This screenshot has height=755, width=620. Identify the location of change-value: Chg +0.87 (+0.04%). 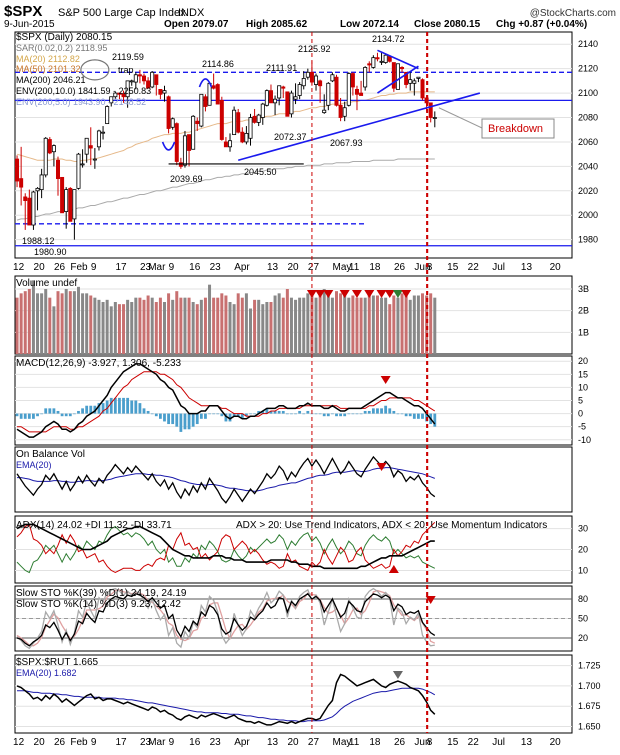
(541, 24).